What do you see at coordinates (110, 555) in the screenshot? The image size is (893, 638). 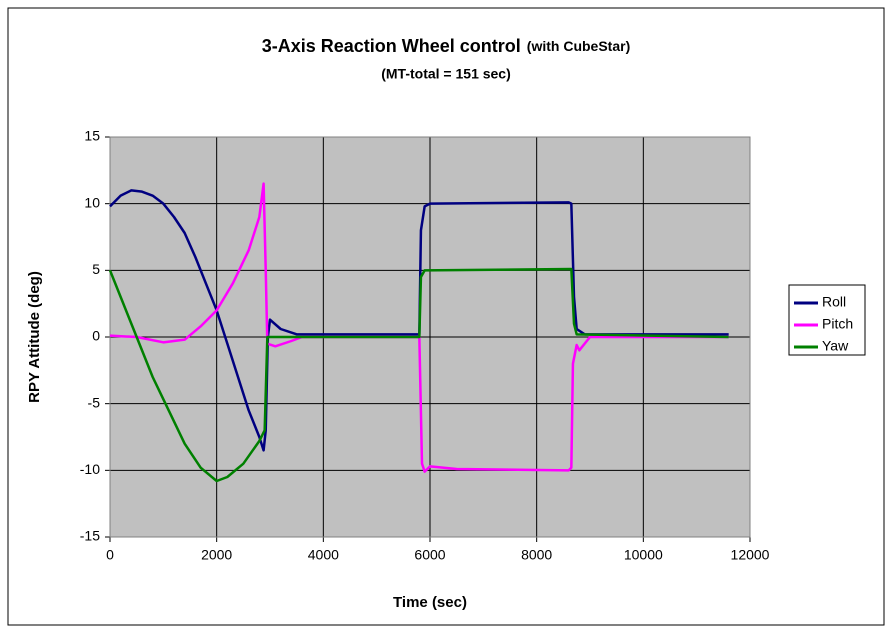 I see `x-tick-label: 0` at bounding box center [110, 555].